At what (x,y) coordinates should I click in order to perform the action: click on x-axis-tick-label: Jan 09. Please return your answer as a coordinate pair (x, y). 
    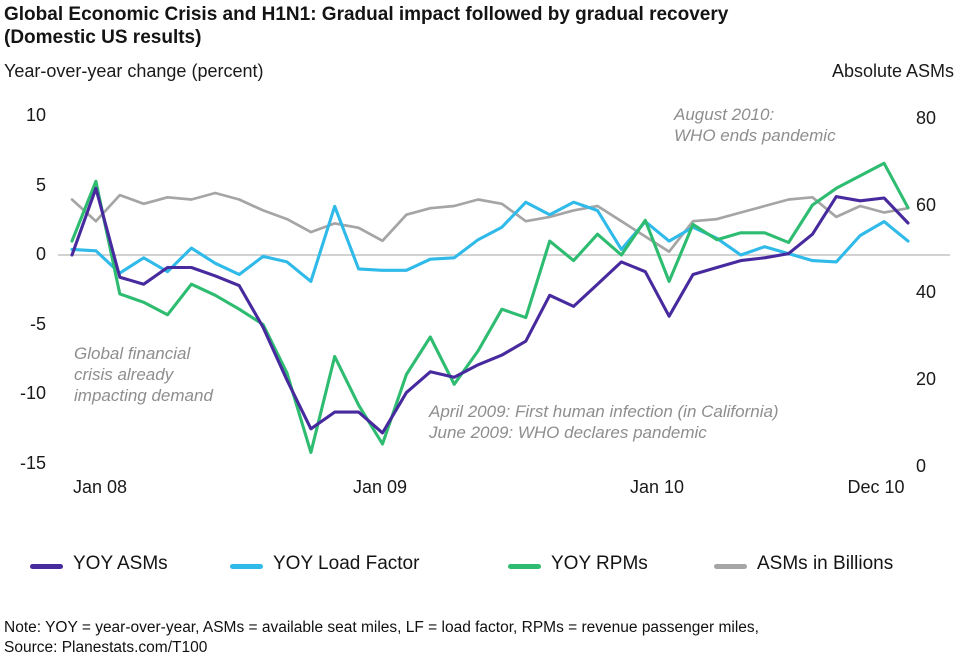
    Looking at the image, I should click on (380, 487).